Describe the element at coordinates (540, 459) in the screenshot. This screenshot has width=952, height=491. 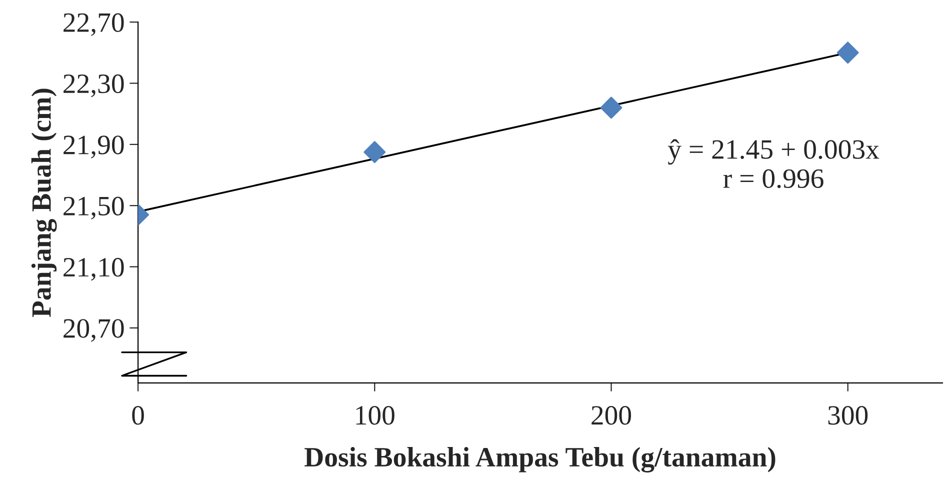
I see `x-axis-title: Dosis Bokashi Ampas Tebu (g/tanaman)` at that location.